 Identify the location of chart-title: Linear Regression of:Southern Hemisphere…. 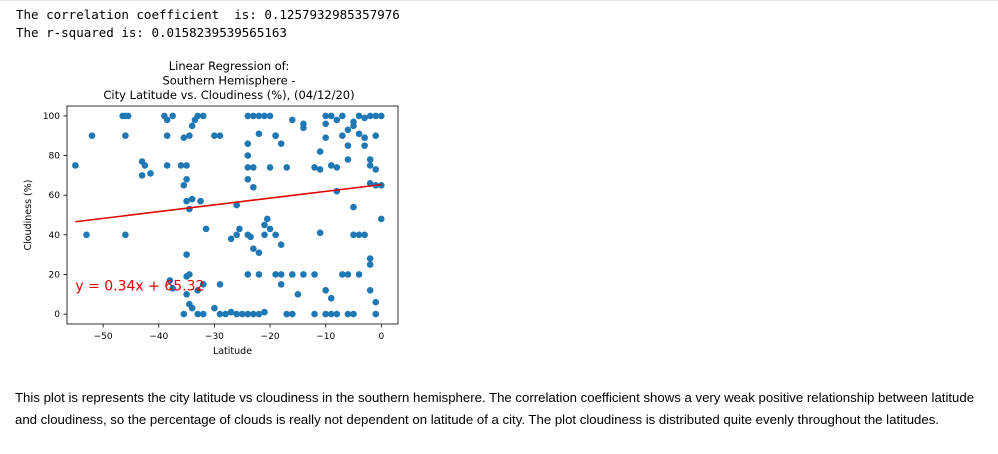
(228, 80).